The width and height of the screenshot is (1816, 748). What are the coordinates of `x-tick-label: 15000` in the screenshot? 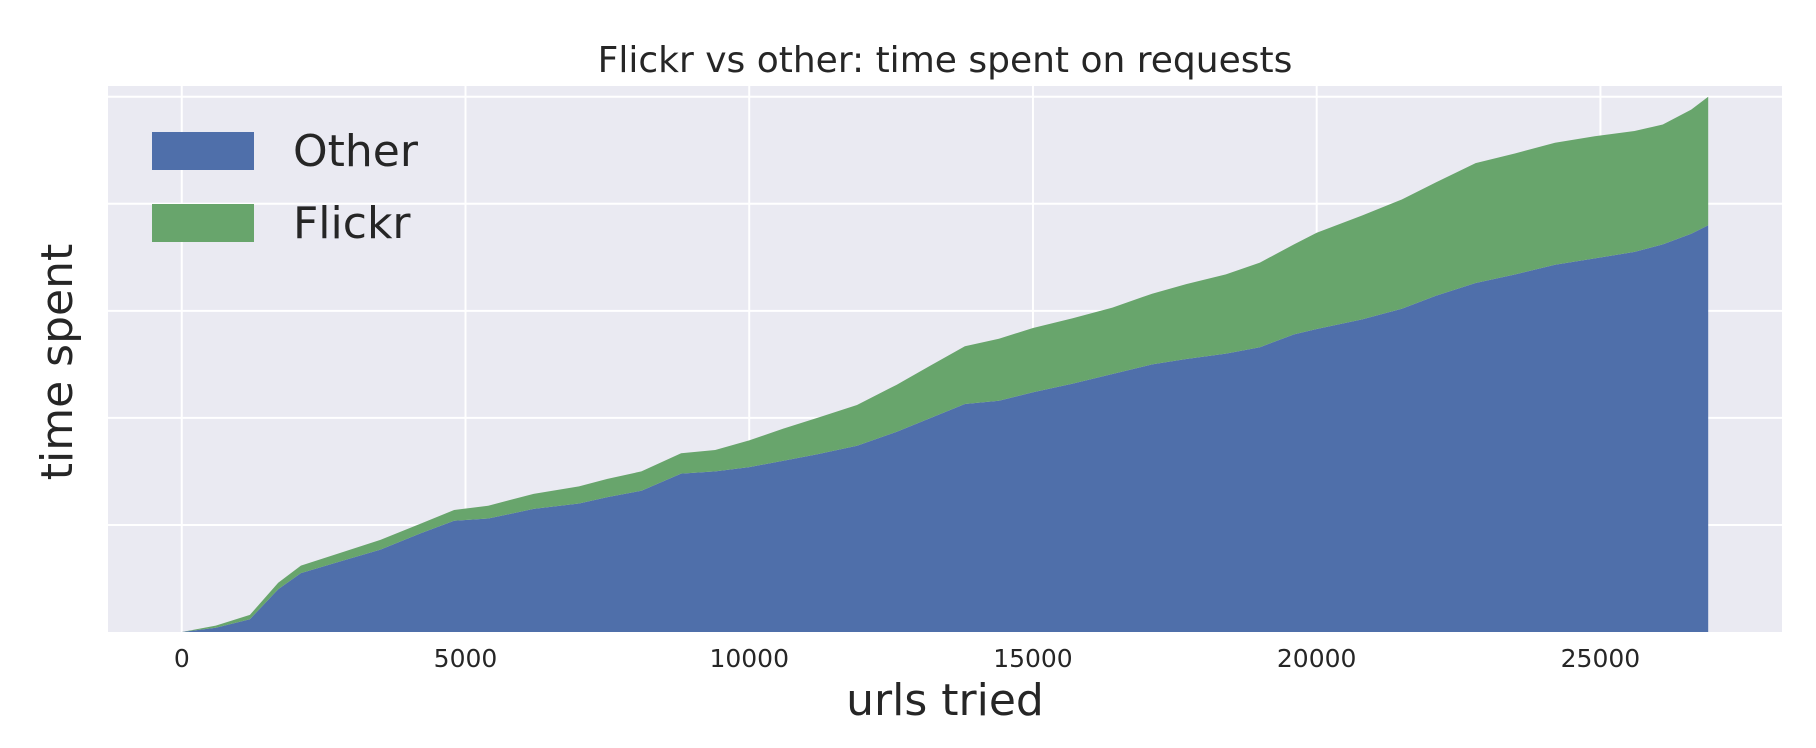 It's located at (1033, 658).